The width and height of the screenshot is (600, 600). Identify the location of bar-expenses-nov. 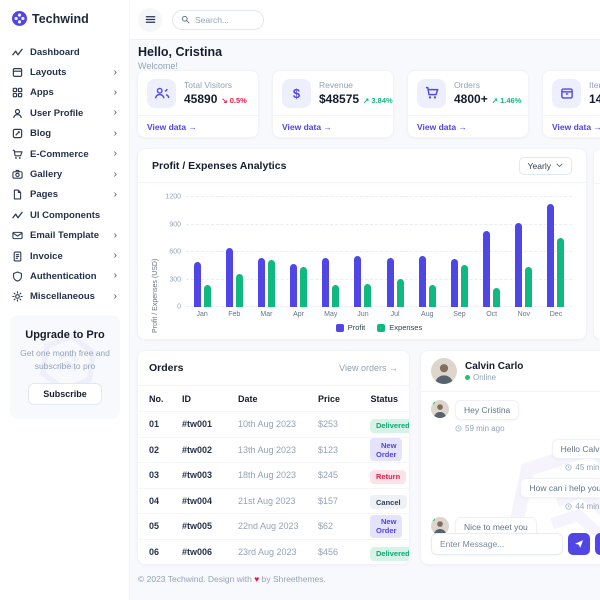
(529, 286).